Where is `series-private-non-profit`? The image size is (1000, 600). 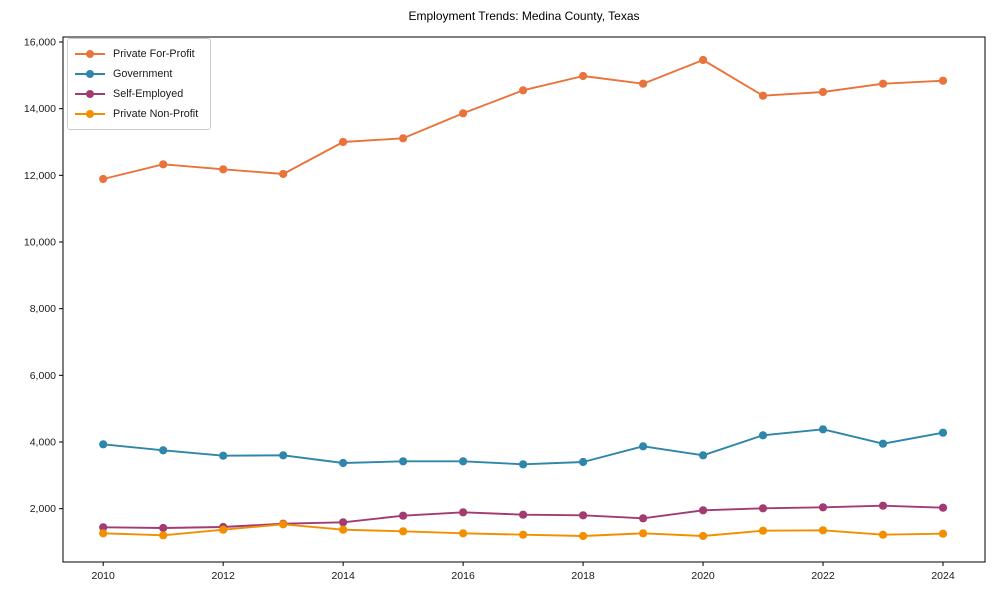
series-private-non-profit is located at coordinates (523, 530).